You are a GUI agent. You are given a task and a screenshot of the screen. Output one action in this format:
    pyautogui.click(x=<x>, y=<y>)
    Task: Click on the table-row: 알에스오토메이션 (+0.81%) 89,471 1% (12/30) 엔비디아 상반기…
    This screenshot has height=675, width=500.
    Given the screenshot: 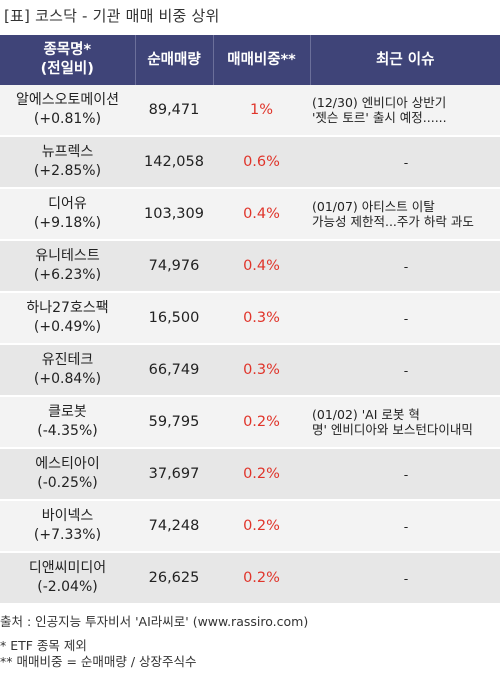 What is the action you would take?
    pyautogui.click(x=250, y=111)
    